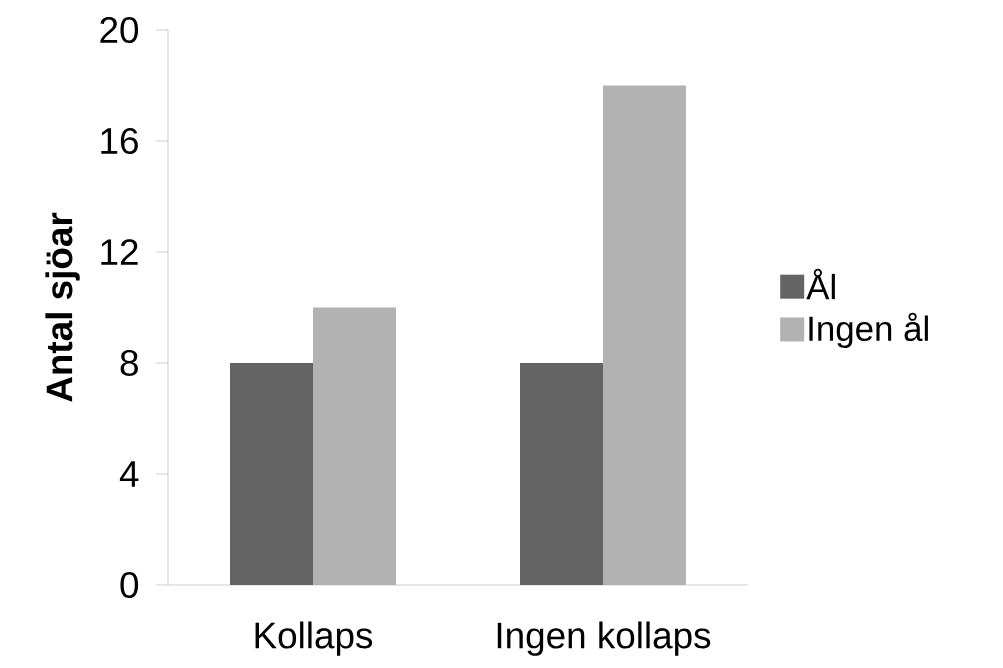 The width and height of the screenshot is (1003, 668). Describe the element at coordinates (820, 284) in the screenshot. I see `legend-label: Ål` at that location.